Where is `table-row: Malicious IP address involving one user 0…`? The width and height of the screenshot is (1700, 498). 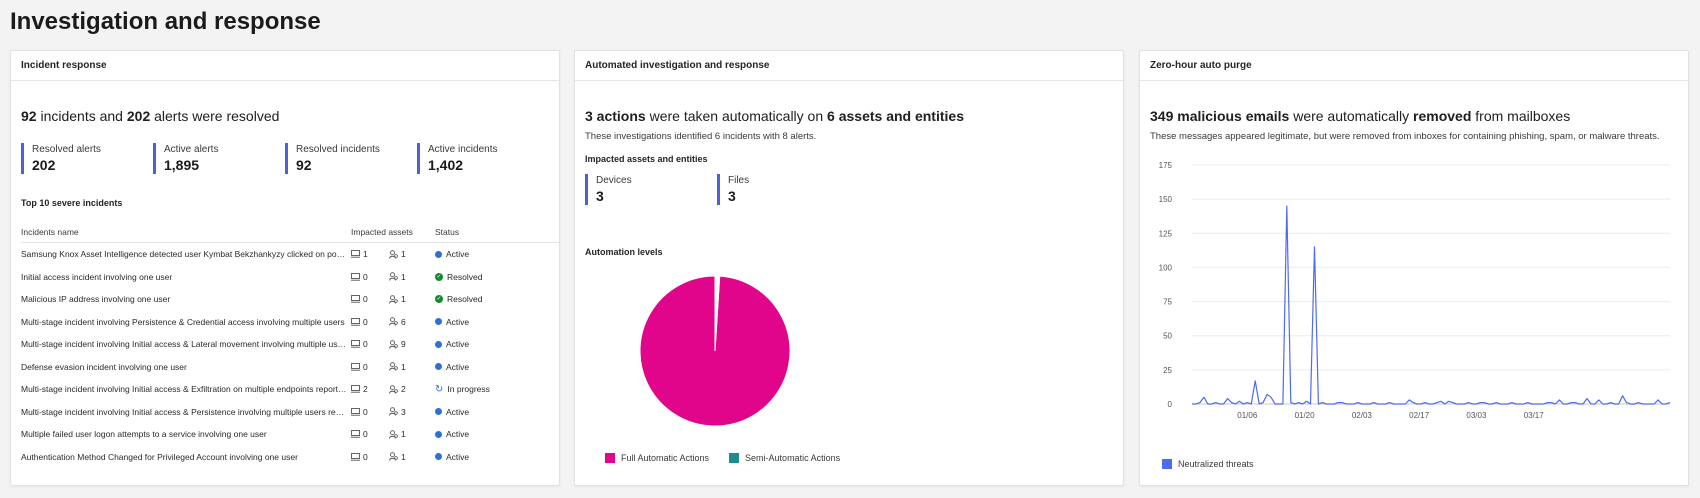 table-row: Malicious IP address involving one user 0… is located at coordinates (290, 299).